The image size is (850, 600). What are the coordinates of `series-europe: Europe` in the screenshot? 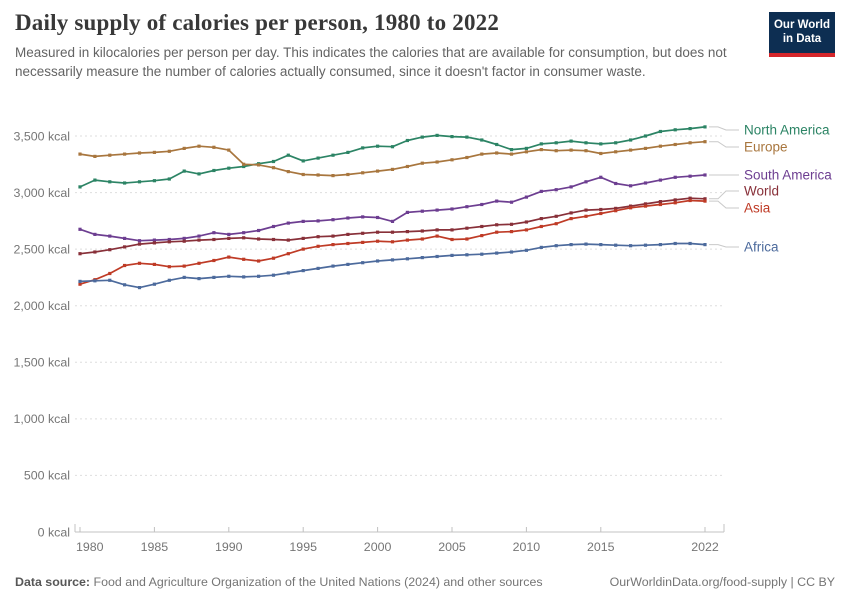 It's located at (433, 159).